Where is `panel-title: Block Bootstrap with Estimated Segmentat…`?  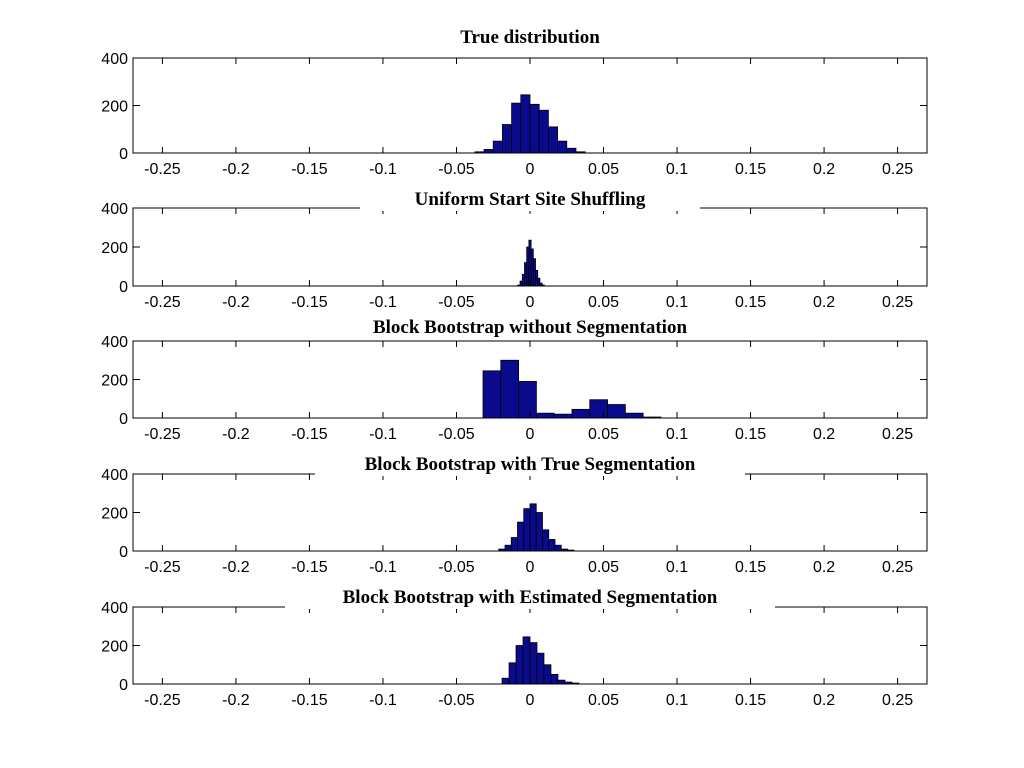 panel-title: Block Bootstrap with Estimated Segmentat… is located at coordinates (530, 597).